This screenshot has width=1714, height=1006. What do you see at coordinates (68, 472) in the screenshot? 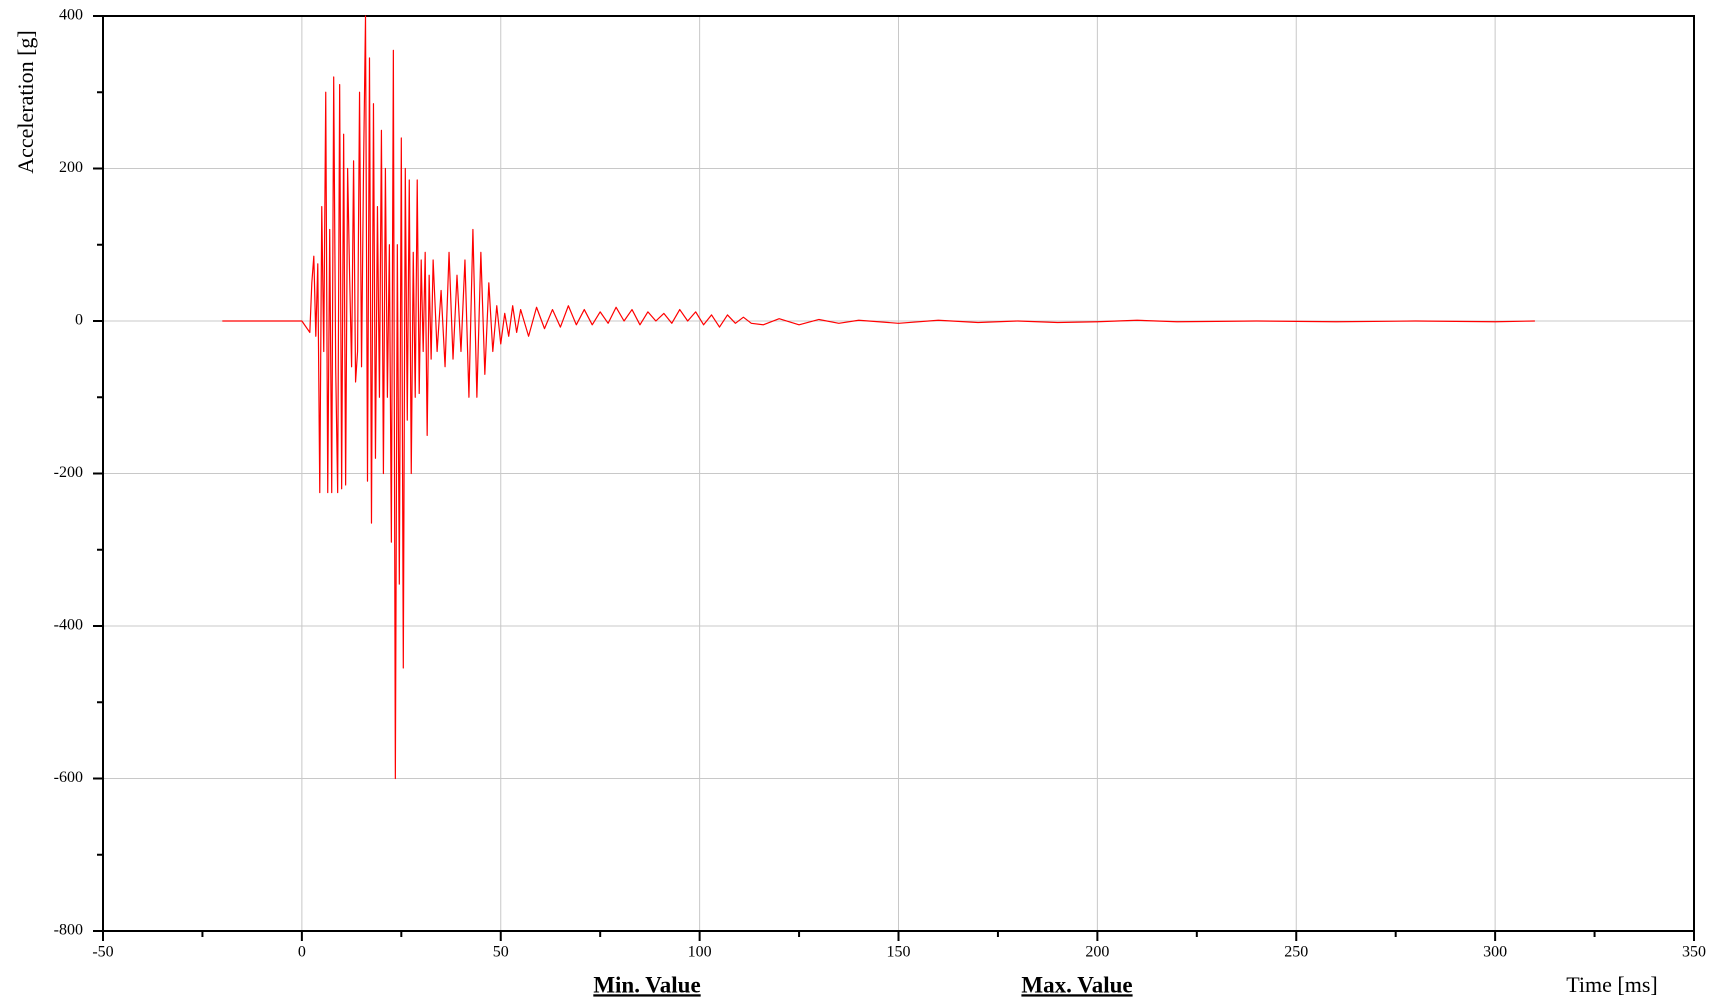
I see `y-tick-label: -200` at bounding box center [68, 472].